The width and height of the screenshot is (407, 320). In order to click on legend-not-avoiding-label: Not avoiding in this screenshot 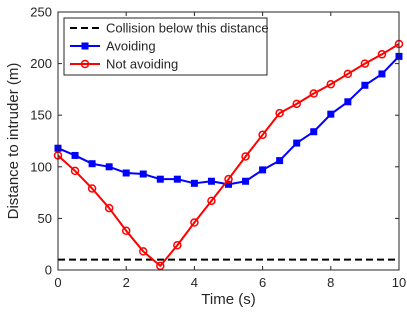, I will do `click(142, 64)`.